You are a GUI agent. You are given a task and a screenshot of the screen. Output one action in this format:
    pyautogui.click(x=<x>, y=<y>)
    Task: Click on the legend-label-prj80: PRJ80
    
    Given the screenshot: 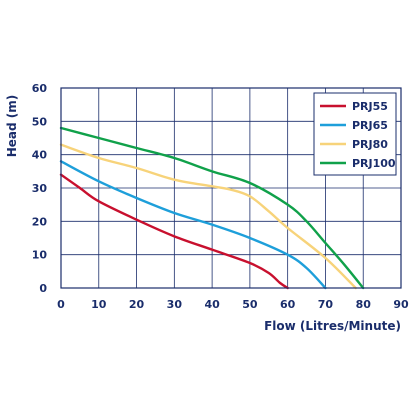 What is the action you would take?
    pyautogui.click(x=370, y=144)
    